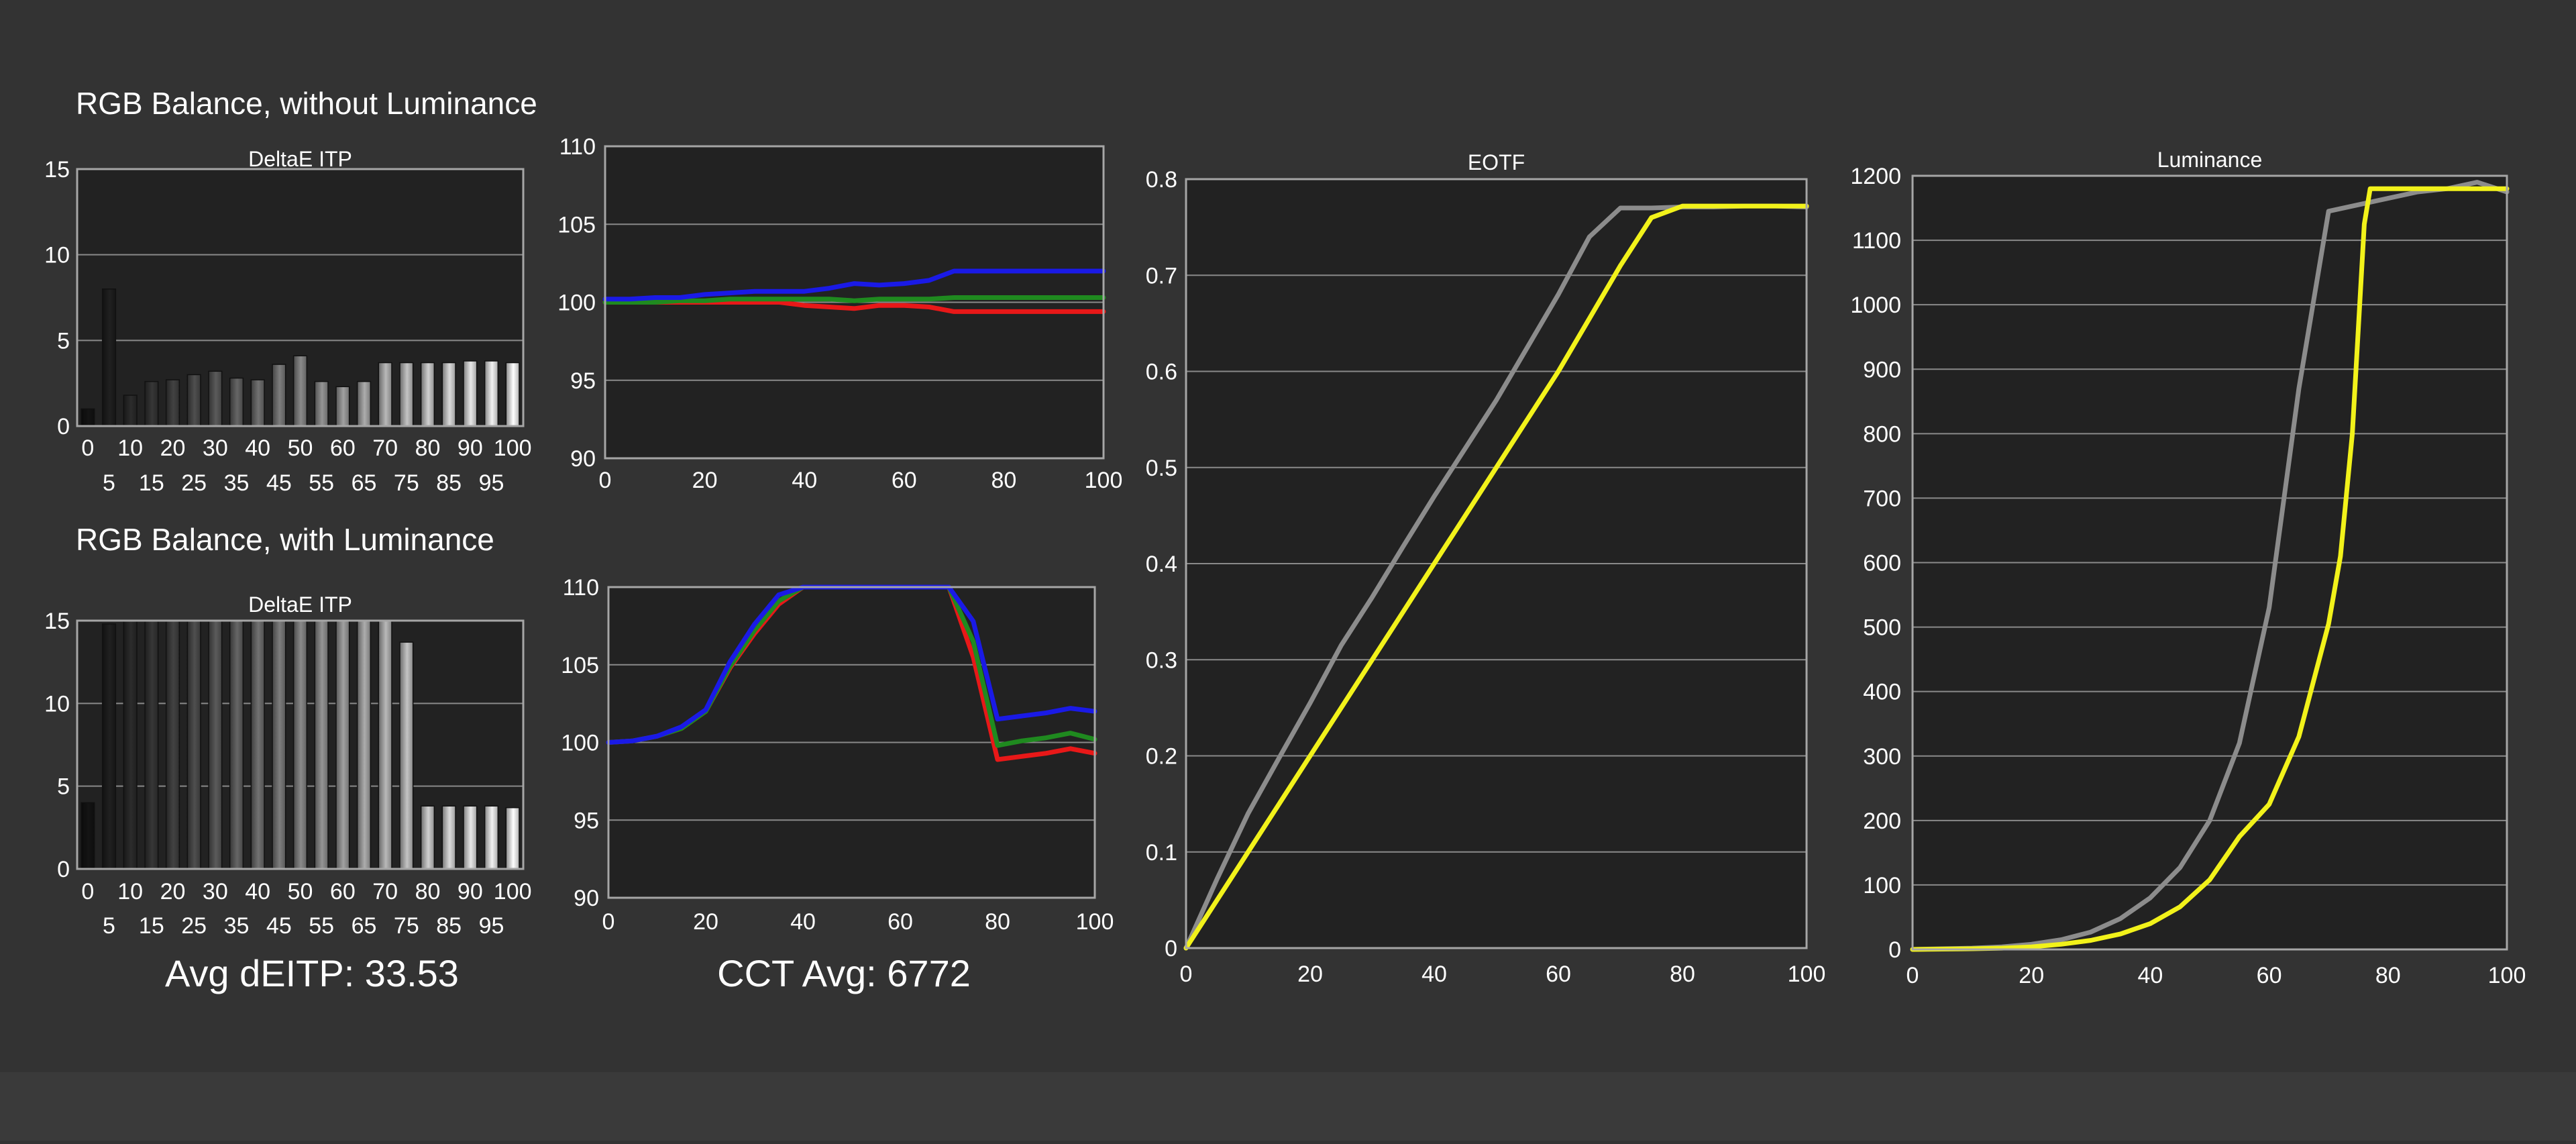 The height and width of the screenshot is (1144, 2576). Describe the element at coordinates (513, 892) in the screenshot. I see `deltae-bottom-xtick-label: 100` at that location.